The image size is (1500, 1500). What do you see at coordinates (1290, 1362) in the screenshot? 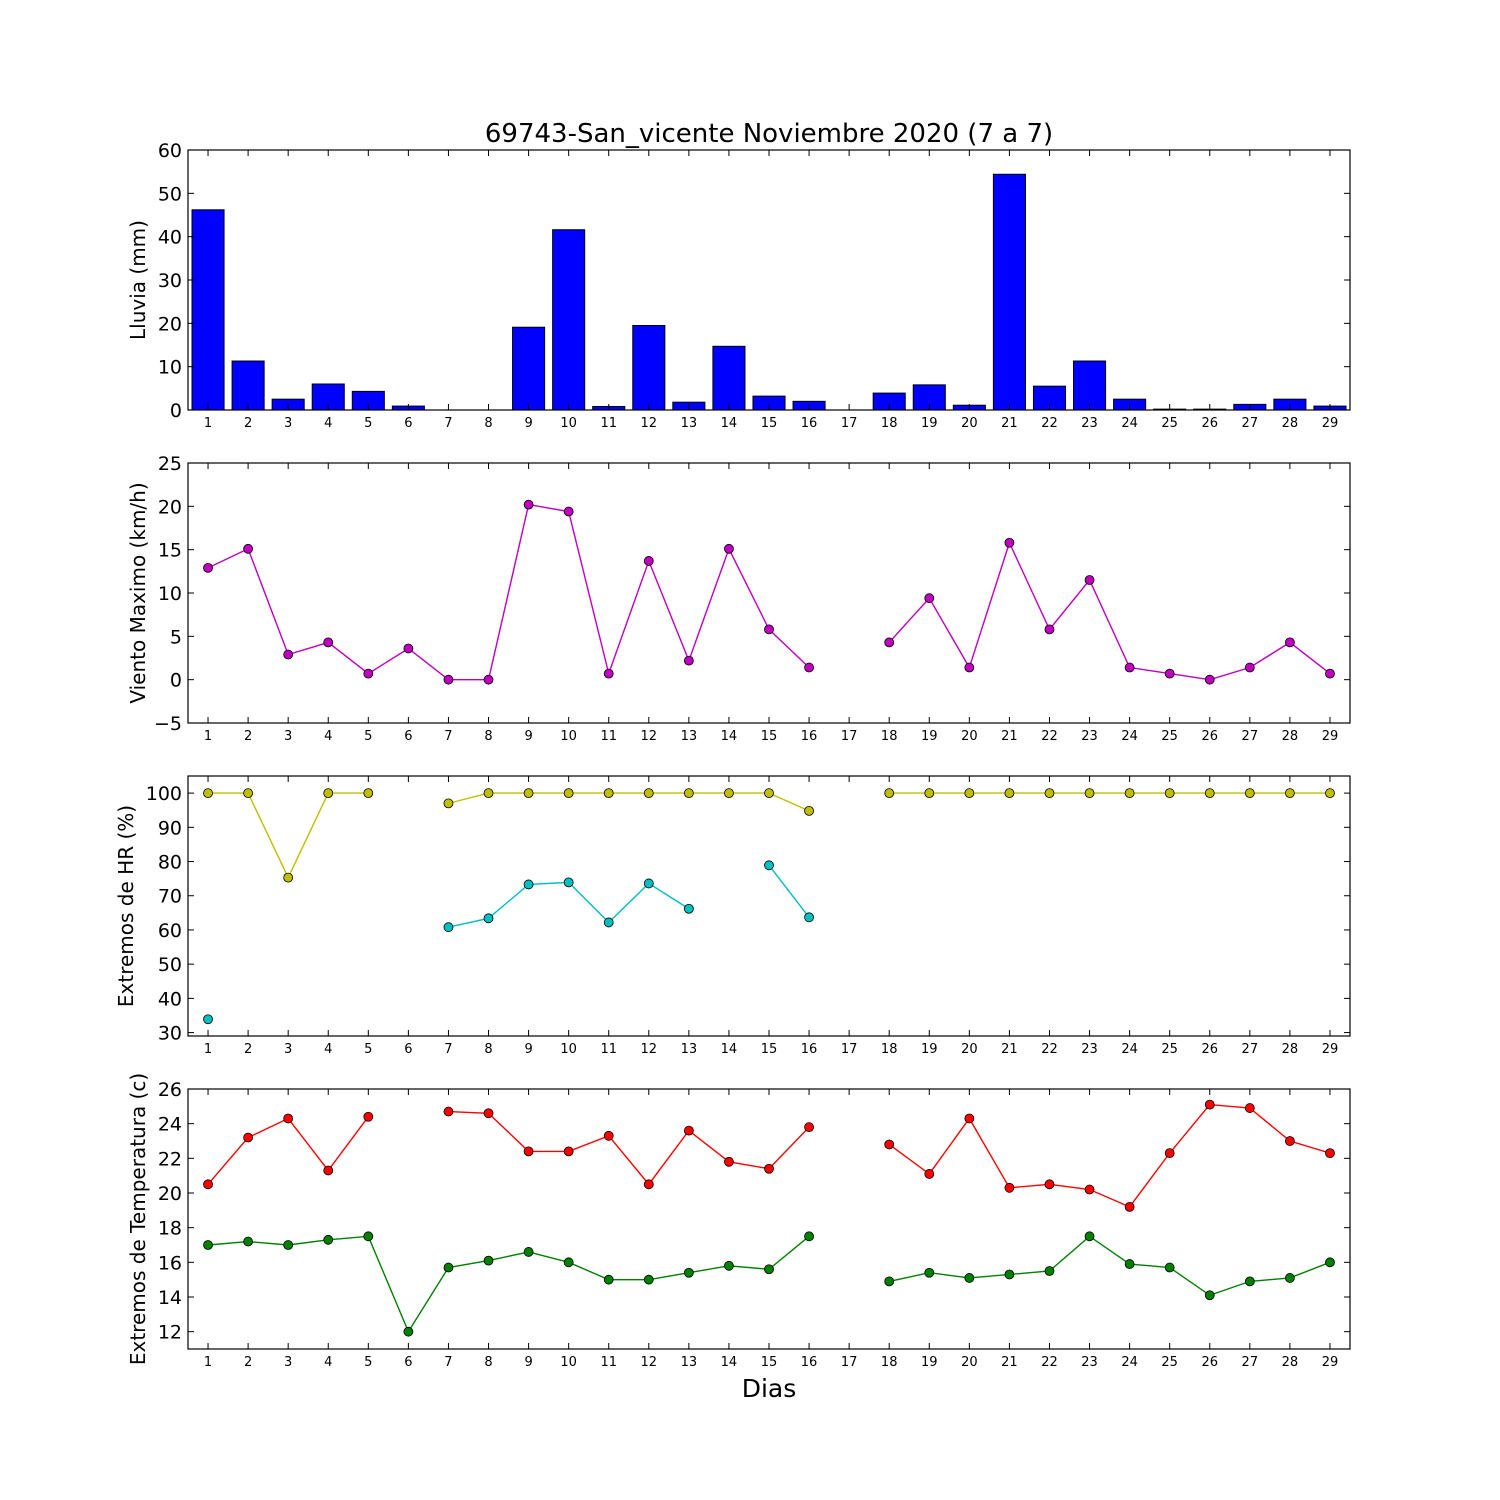
I see `x-tick-label-temperatura: 28` at bounding box center [1290, 1362].